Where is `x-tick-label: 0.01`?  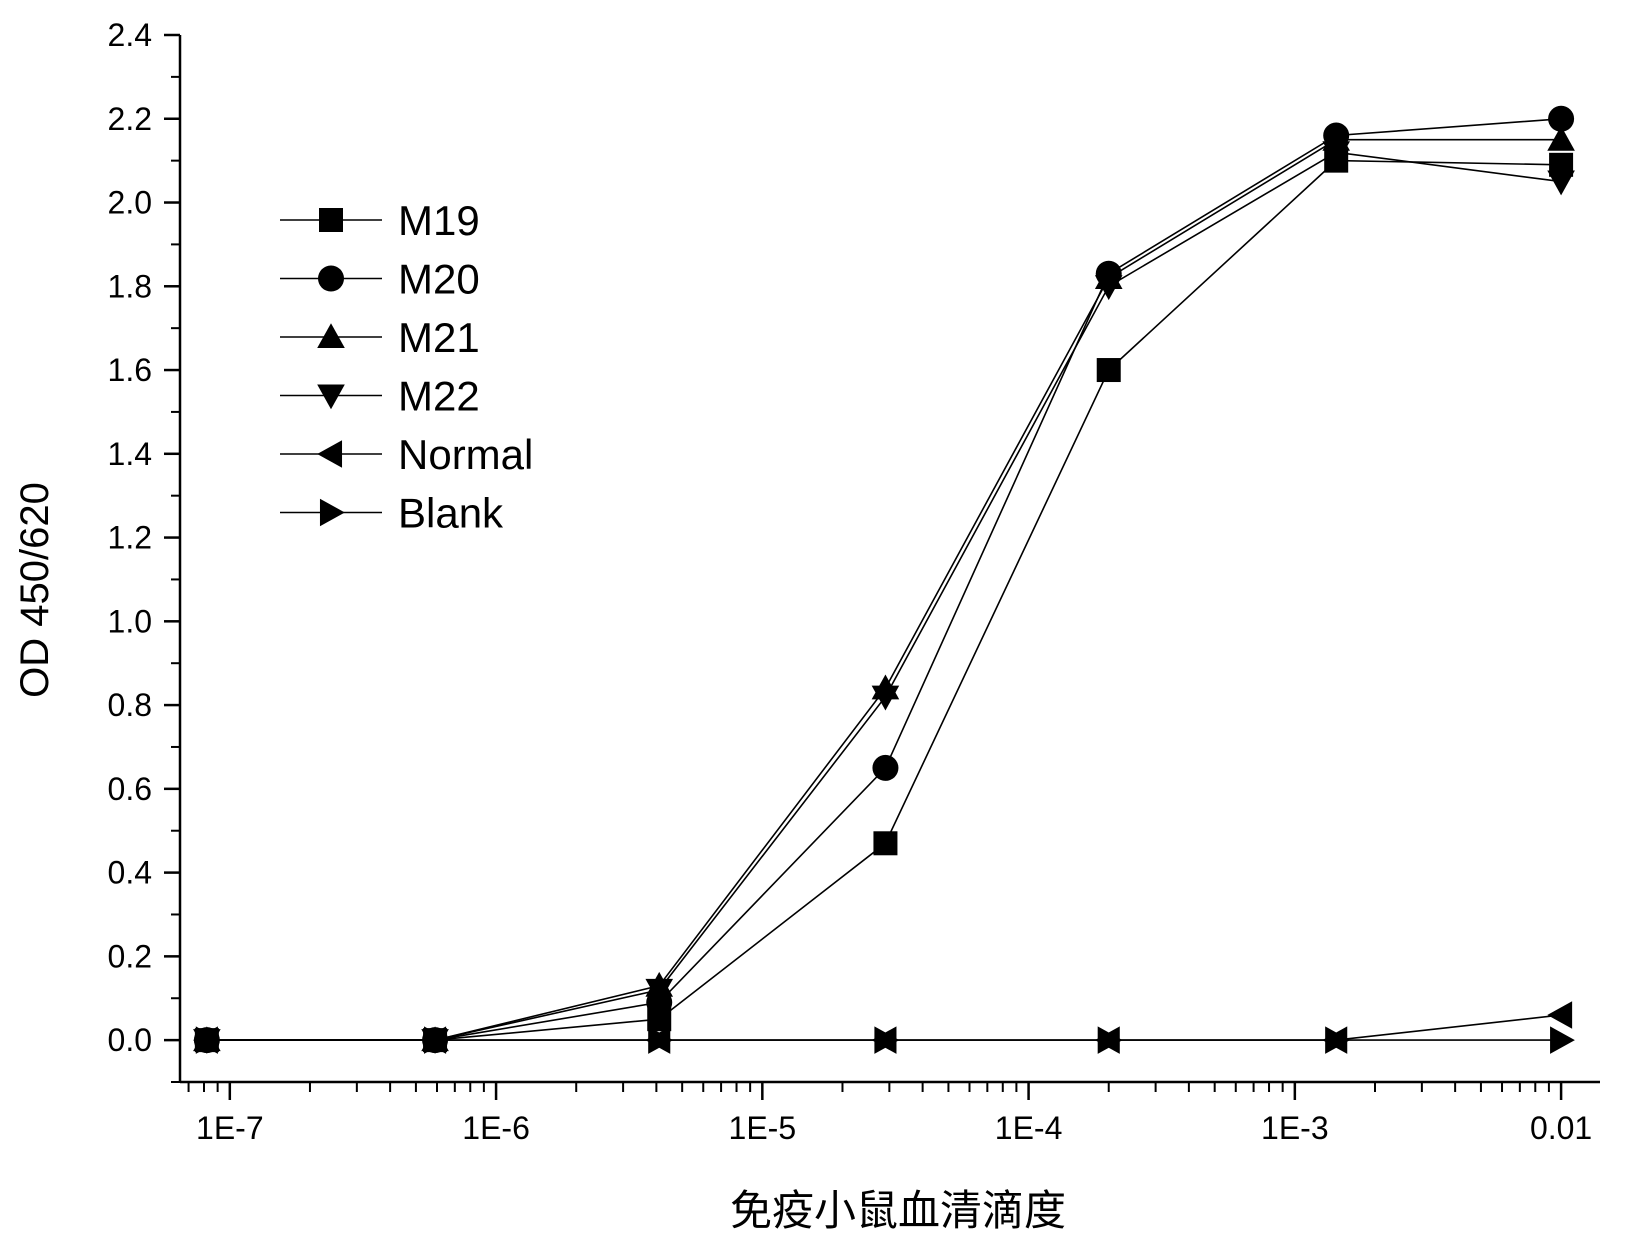 x-tick-label: 0.01 is located at coordinates (1561, 1128).